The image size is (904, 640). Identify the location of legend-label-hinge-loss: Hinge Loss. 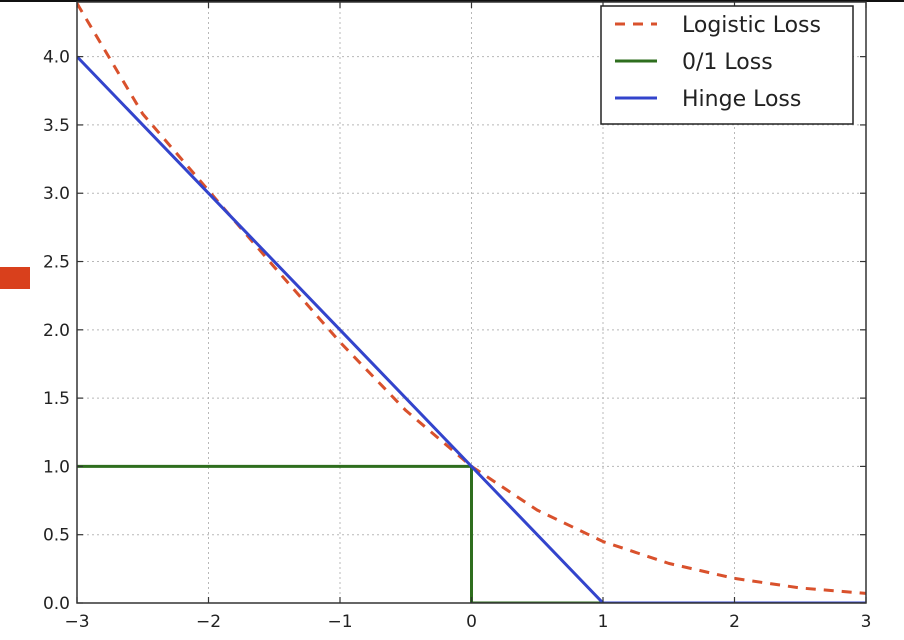
(741, 99).